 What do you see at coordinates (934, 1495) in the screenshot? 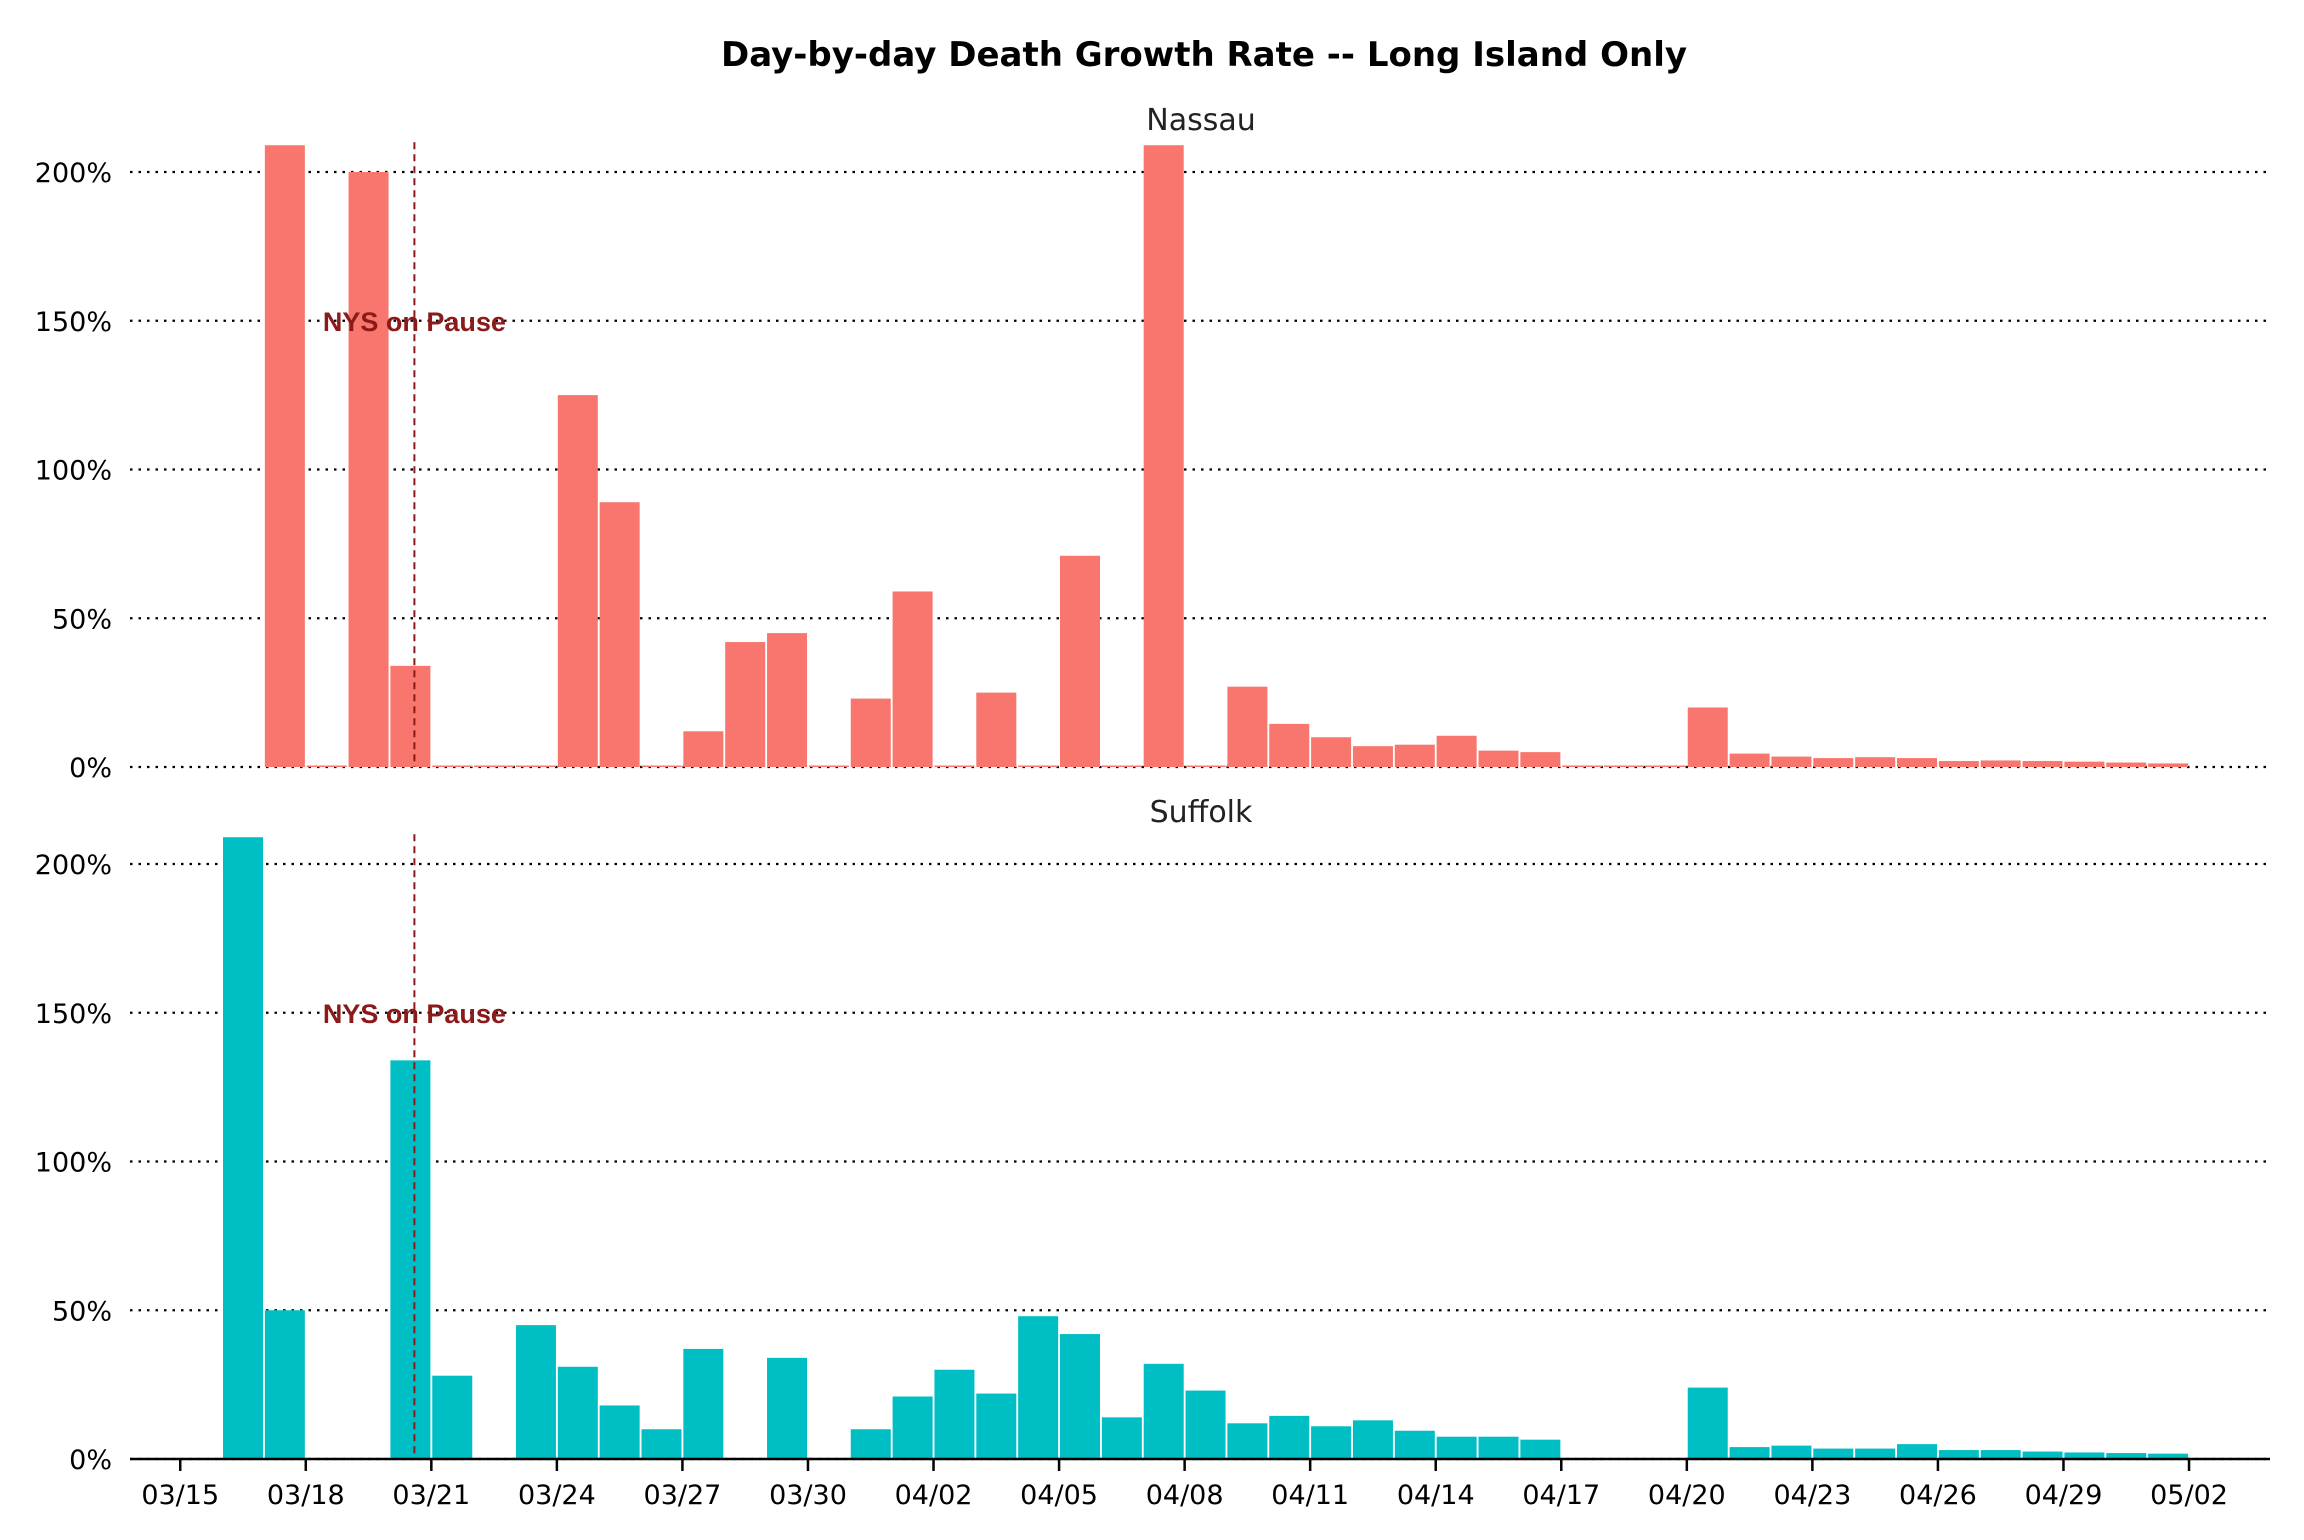
I see `x-tick-label: 04/02` at bounding box center [934, 1495].